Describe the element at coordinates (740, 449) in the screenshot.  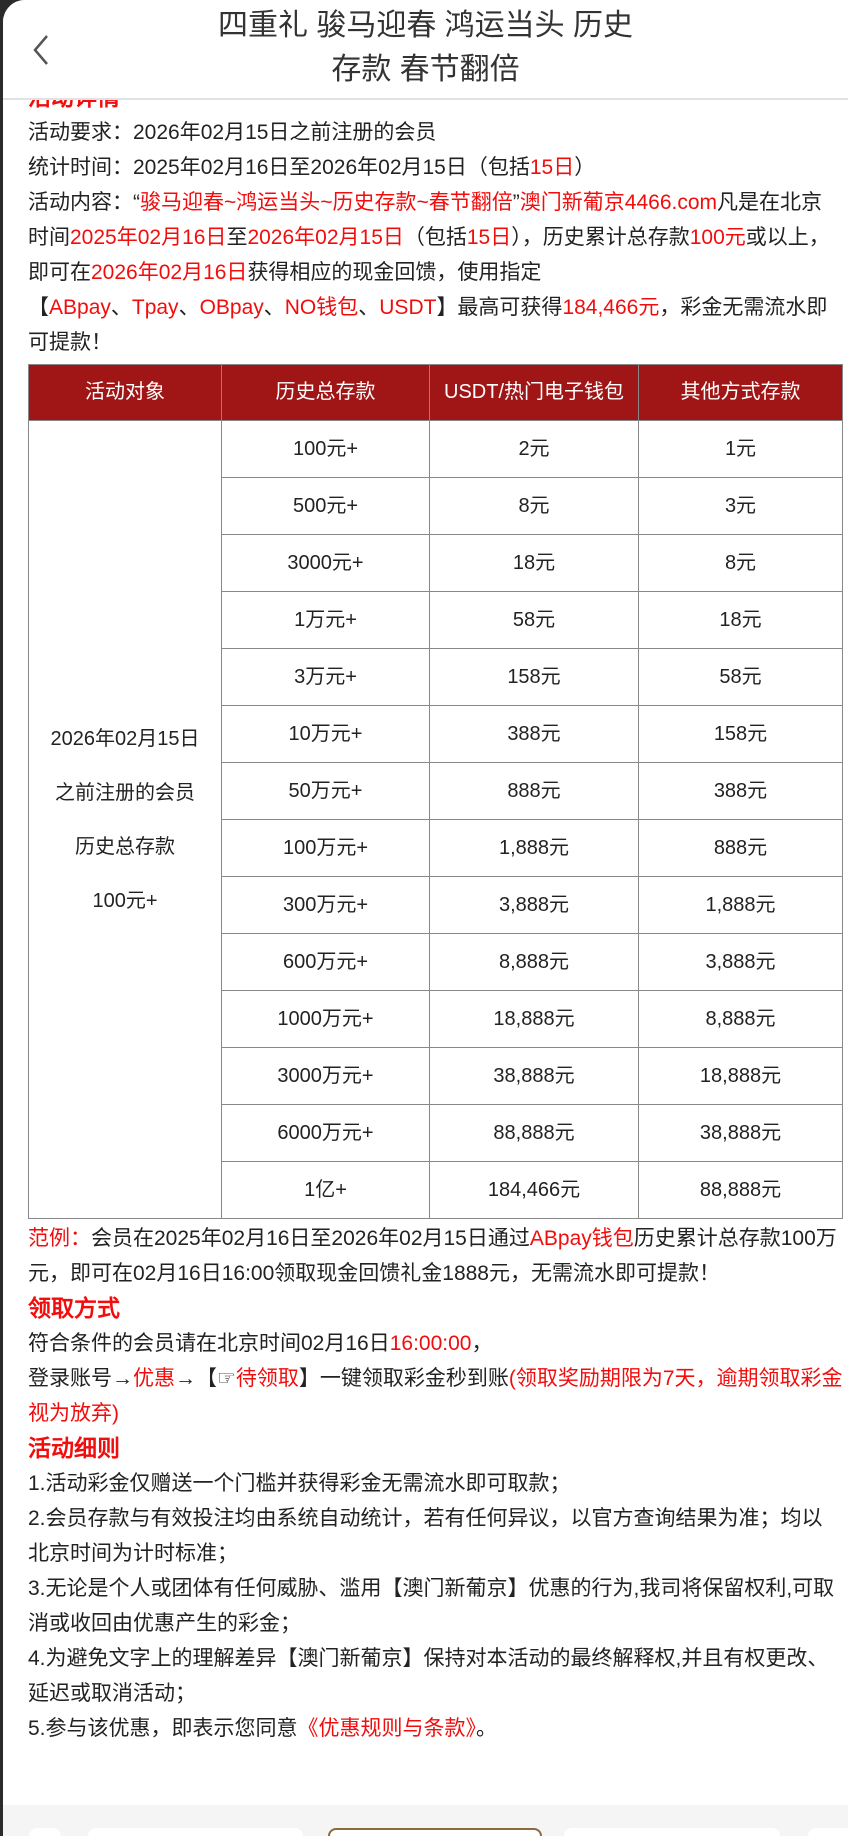
I see `other-reward-cell: 1元` at that location.